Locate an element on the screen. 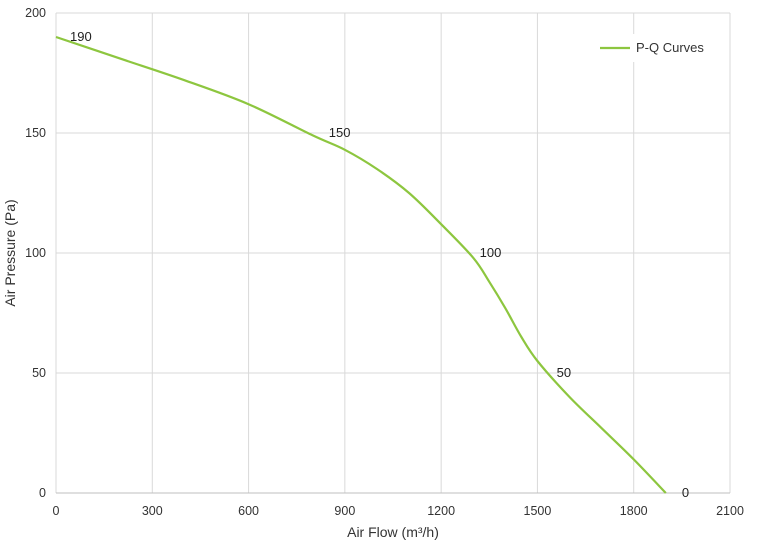 This screenshot has width=757, height=547. y-tick-label: 150 is located at coordinates (35, 133).